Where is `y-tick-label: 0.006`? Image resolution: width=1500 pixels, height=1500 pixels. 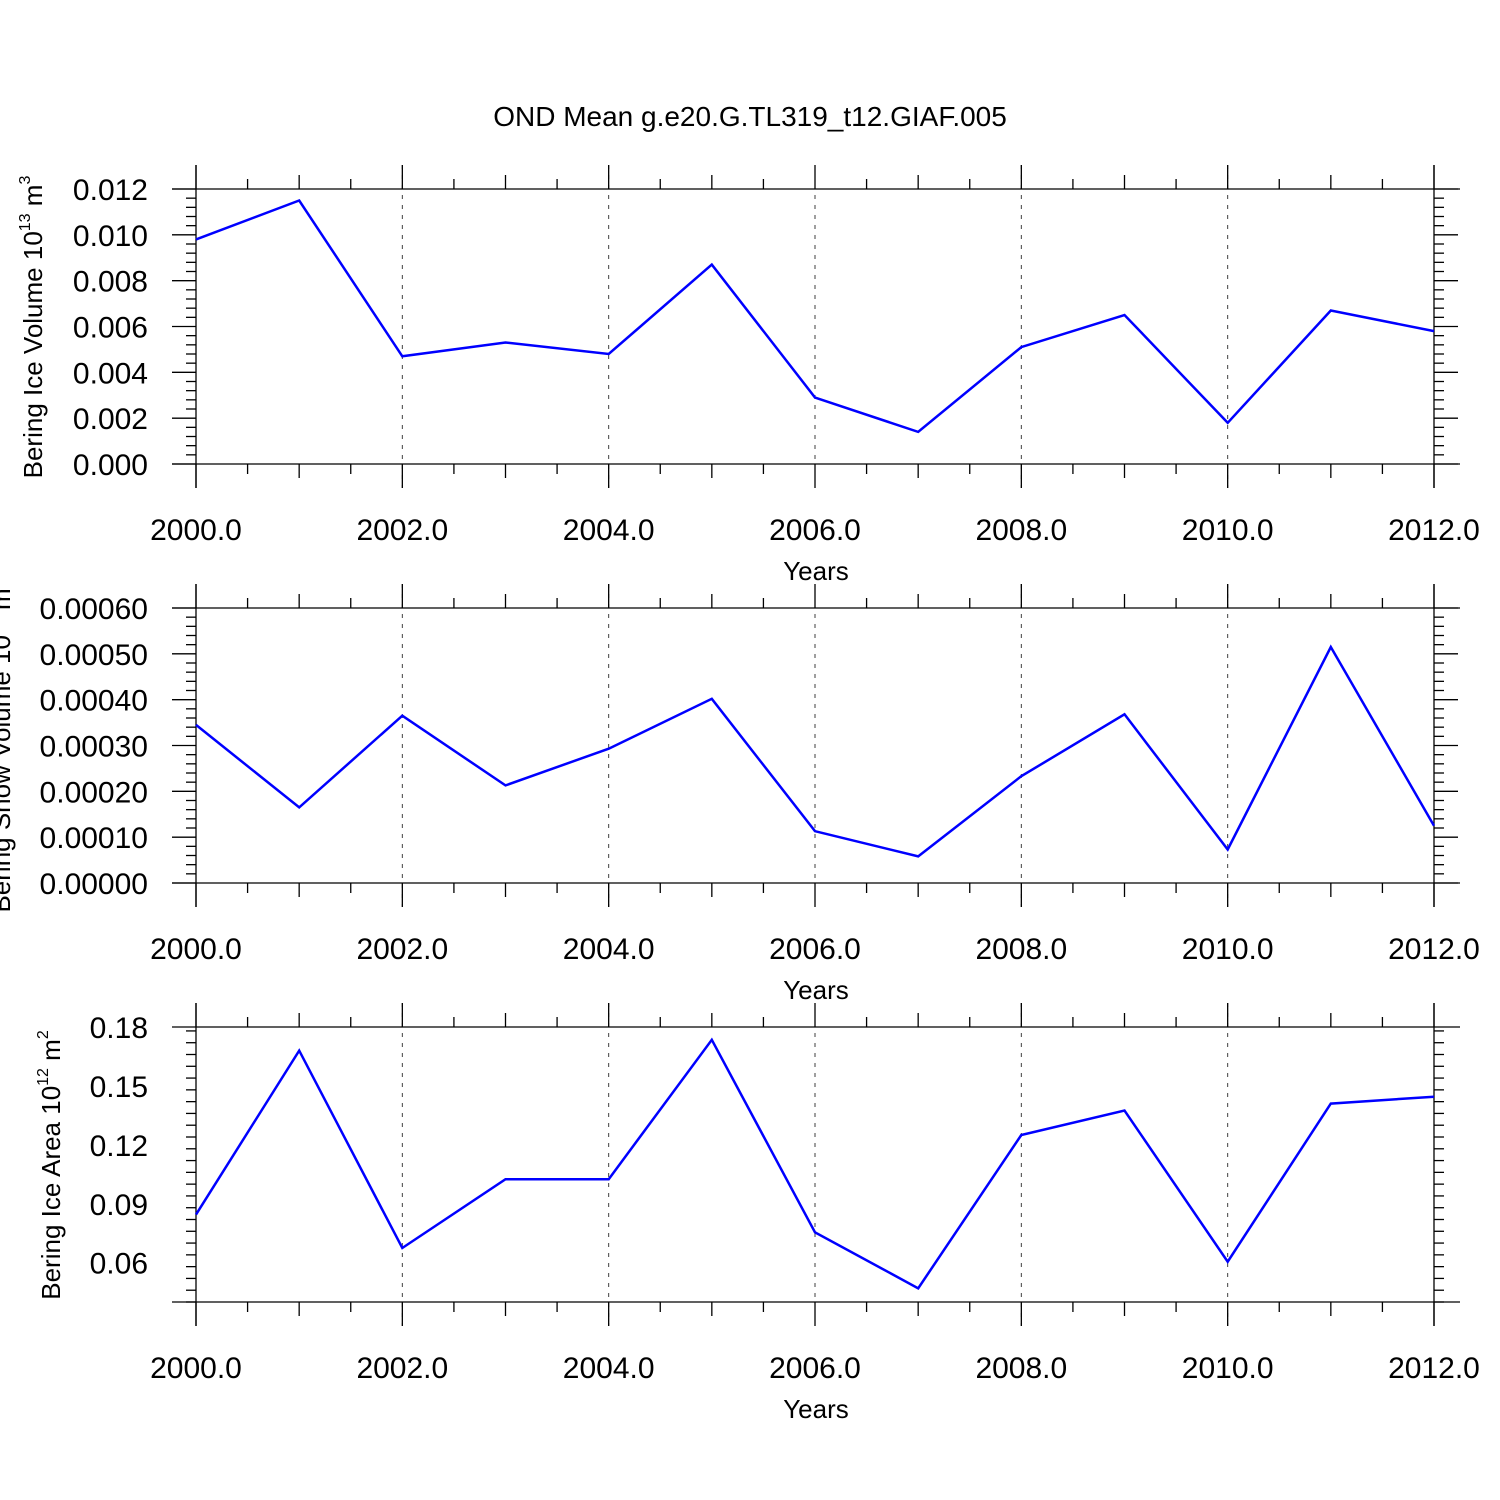
y-tick-label: 0.006 is located at coordinates (110, 328).